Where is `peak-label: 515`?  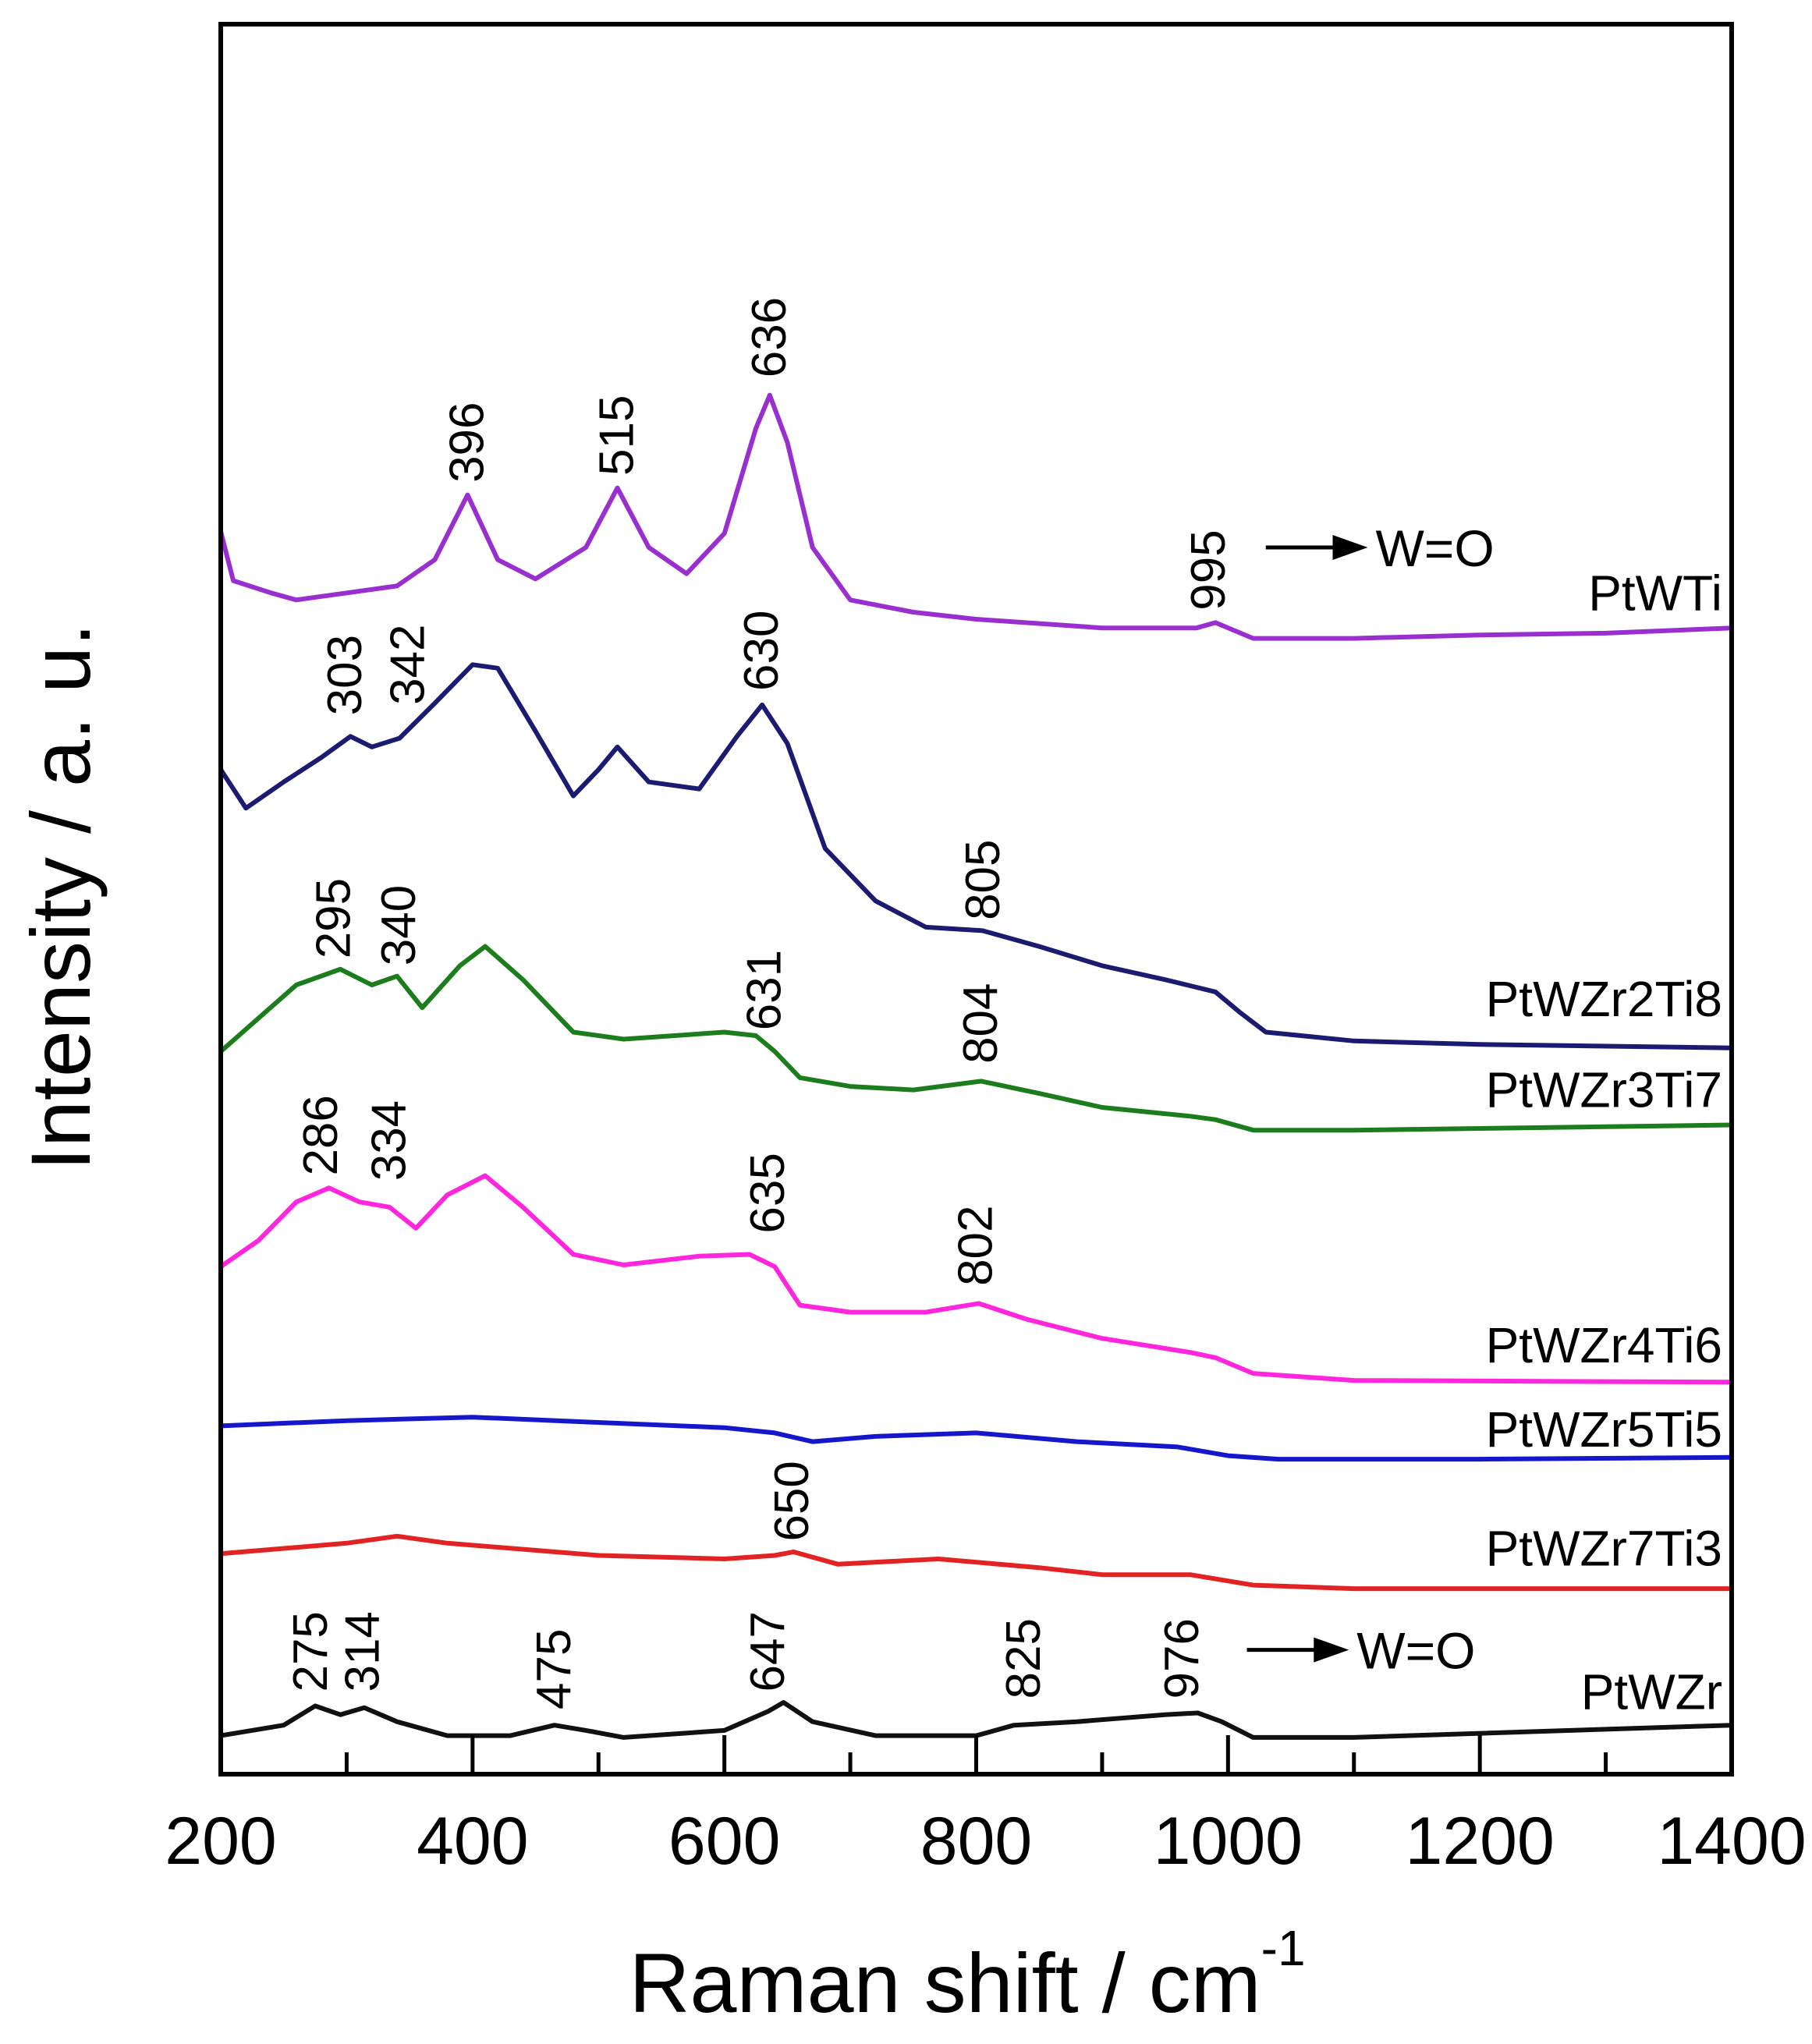 peak-label: 515 is located at coordinates (617, 435).